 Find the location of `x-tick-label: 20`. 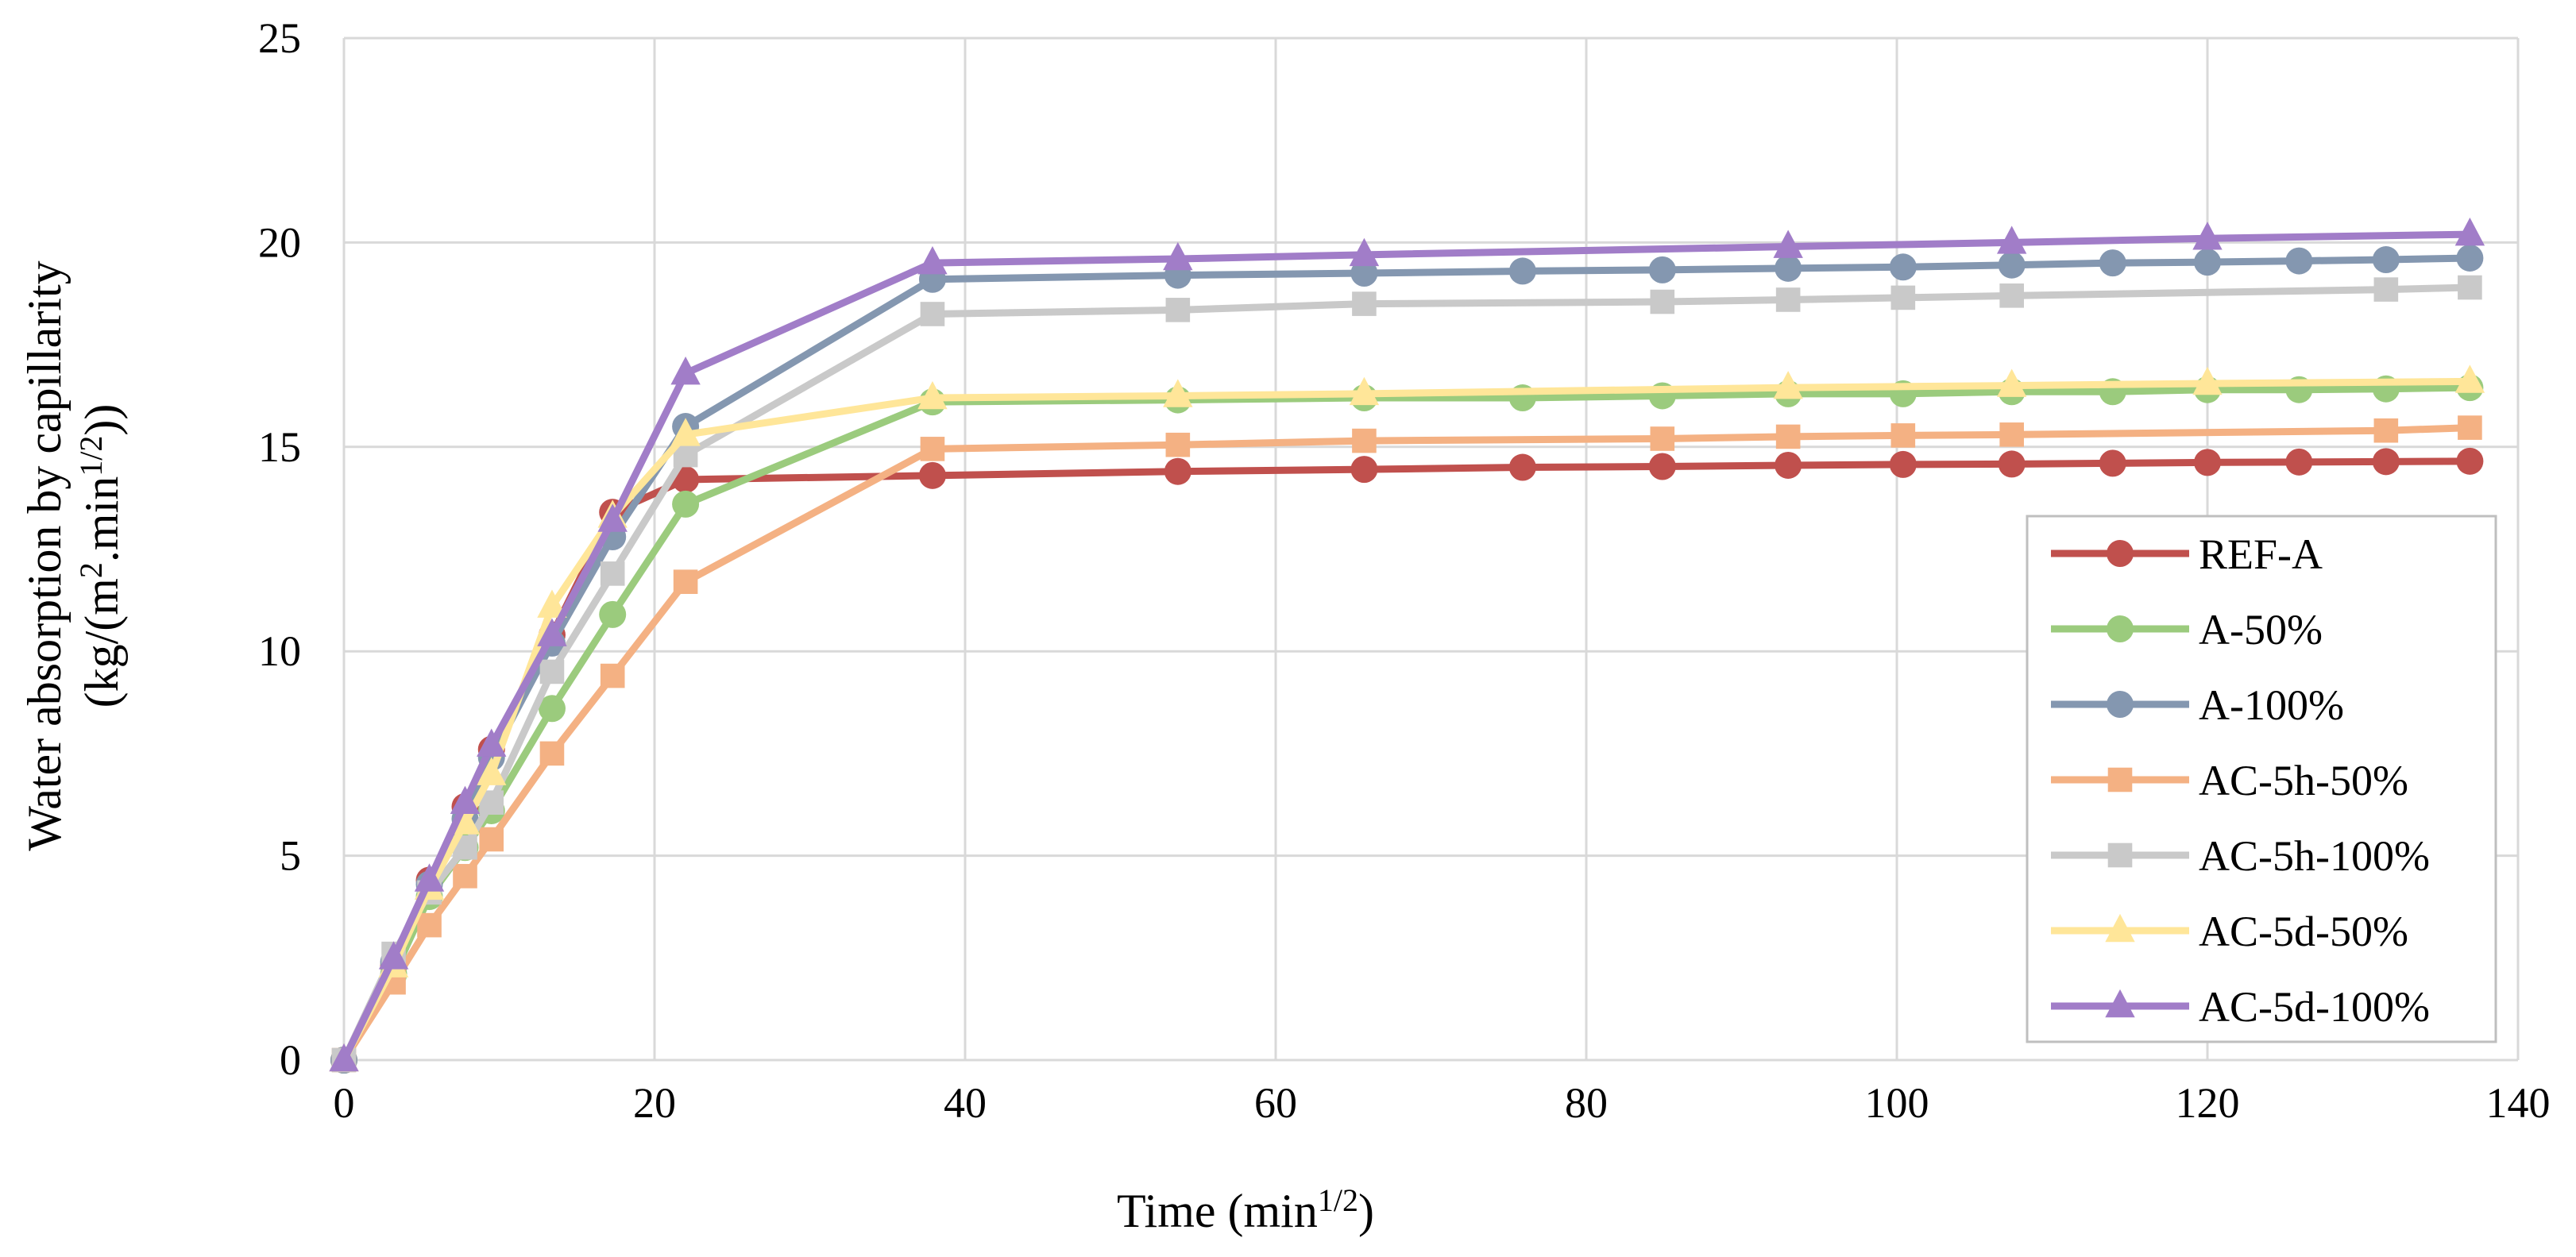

x-tick-label: 20 is located at coordinates (654, 1103).